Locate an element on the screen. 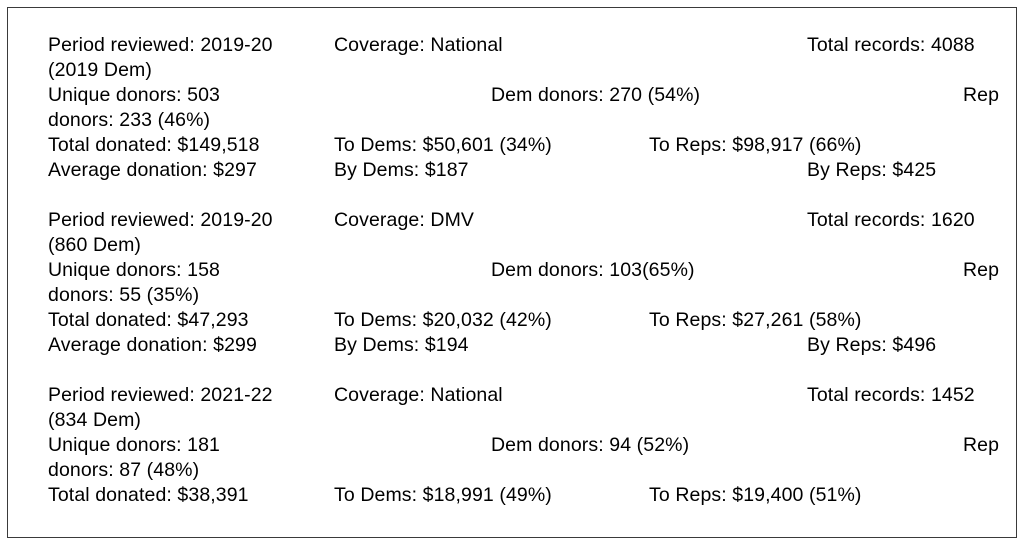 This screenshot has width=1024, height=545. by-dems: By Dems: $194 is located at coordinates (401, 345).